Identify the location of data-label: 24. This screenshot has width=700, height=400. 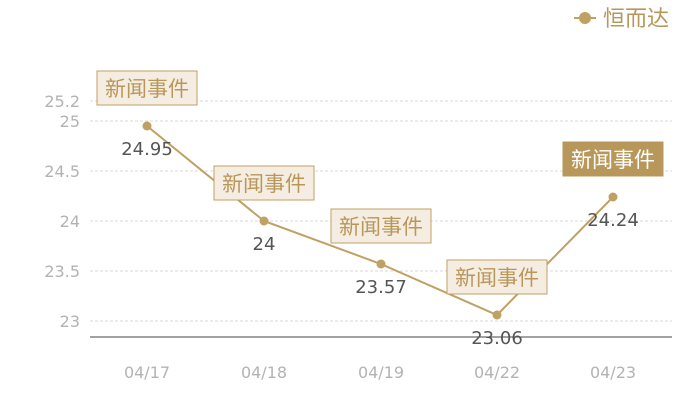
(264, 244).